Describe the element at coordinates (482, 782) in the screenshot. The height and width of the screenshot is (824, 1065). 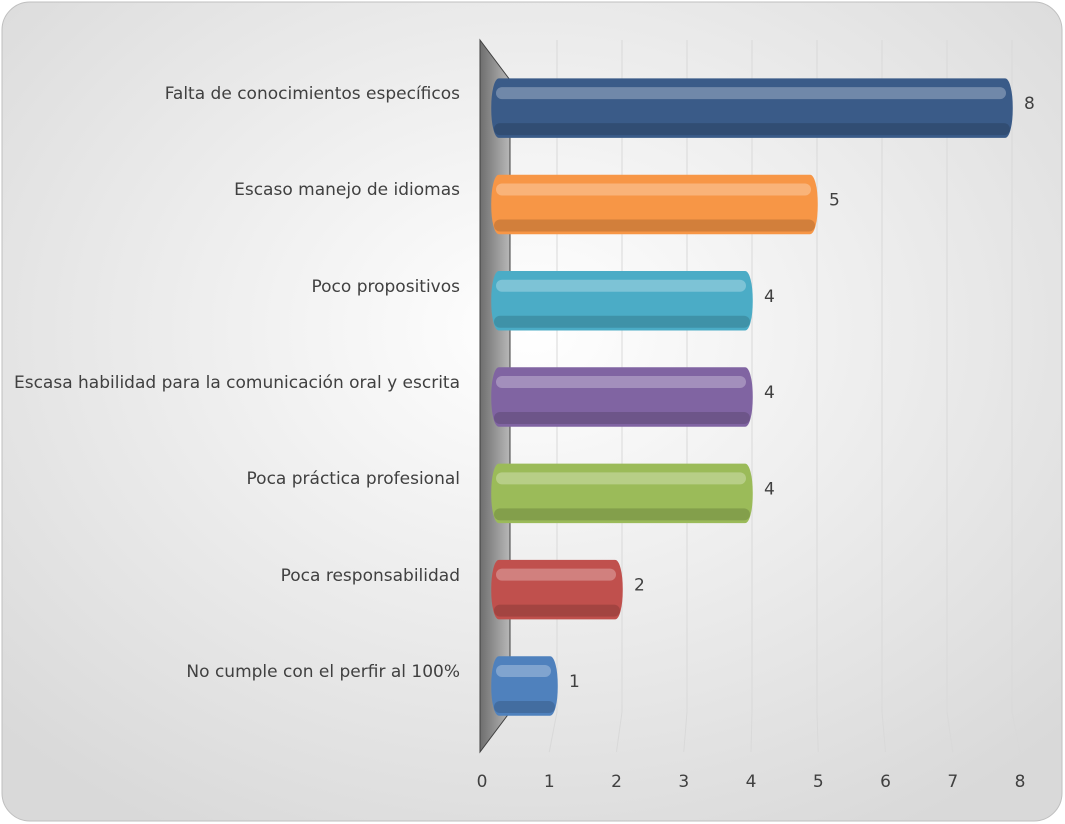
I see `x-tick-label: 0` at that location.